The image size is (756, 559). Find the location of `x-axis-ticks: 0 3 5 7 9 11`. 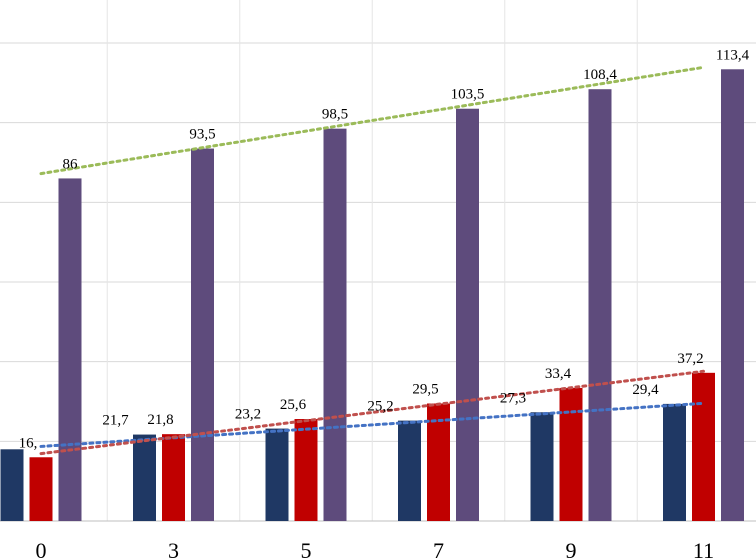

x-axis-ticks: 0 3 5 7 9 11 is located at coordinates (375, 548).